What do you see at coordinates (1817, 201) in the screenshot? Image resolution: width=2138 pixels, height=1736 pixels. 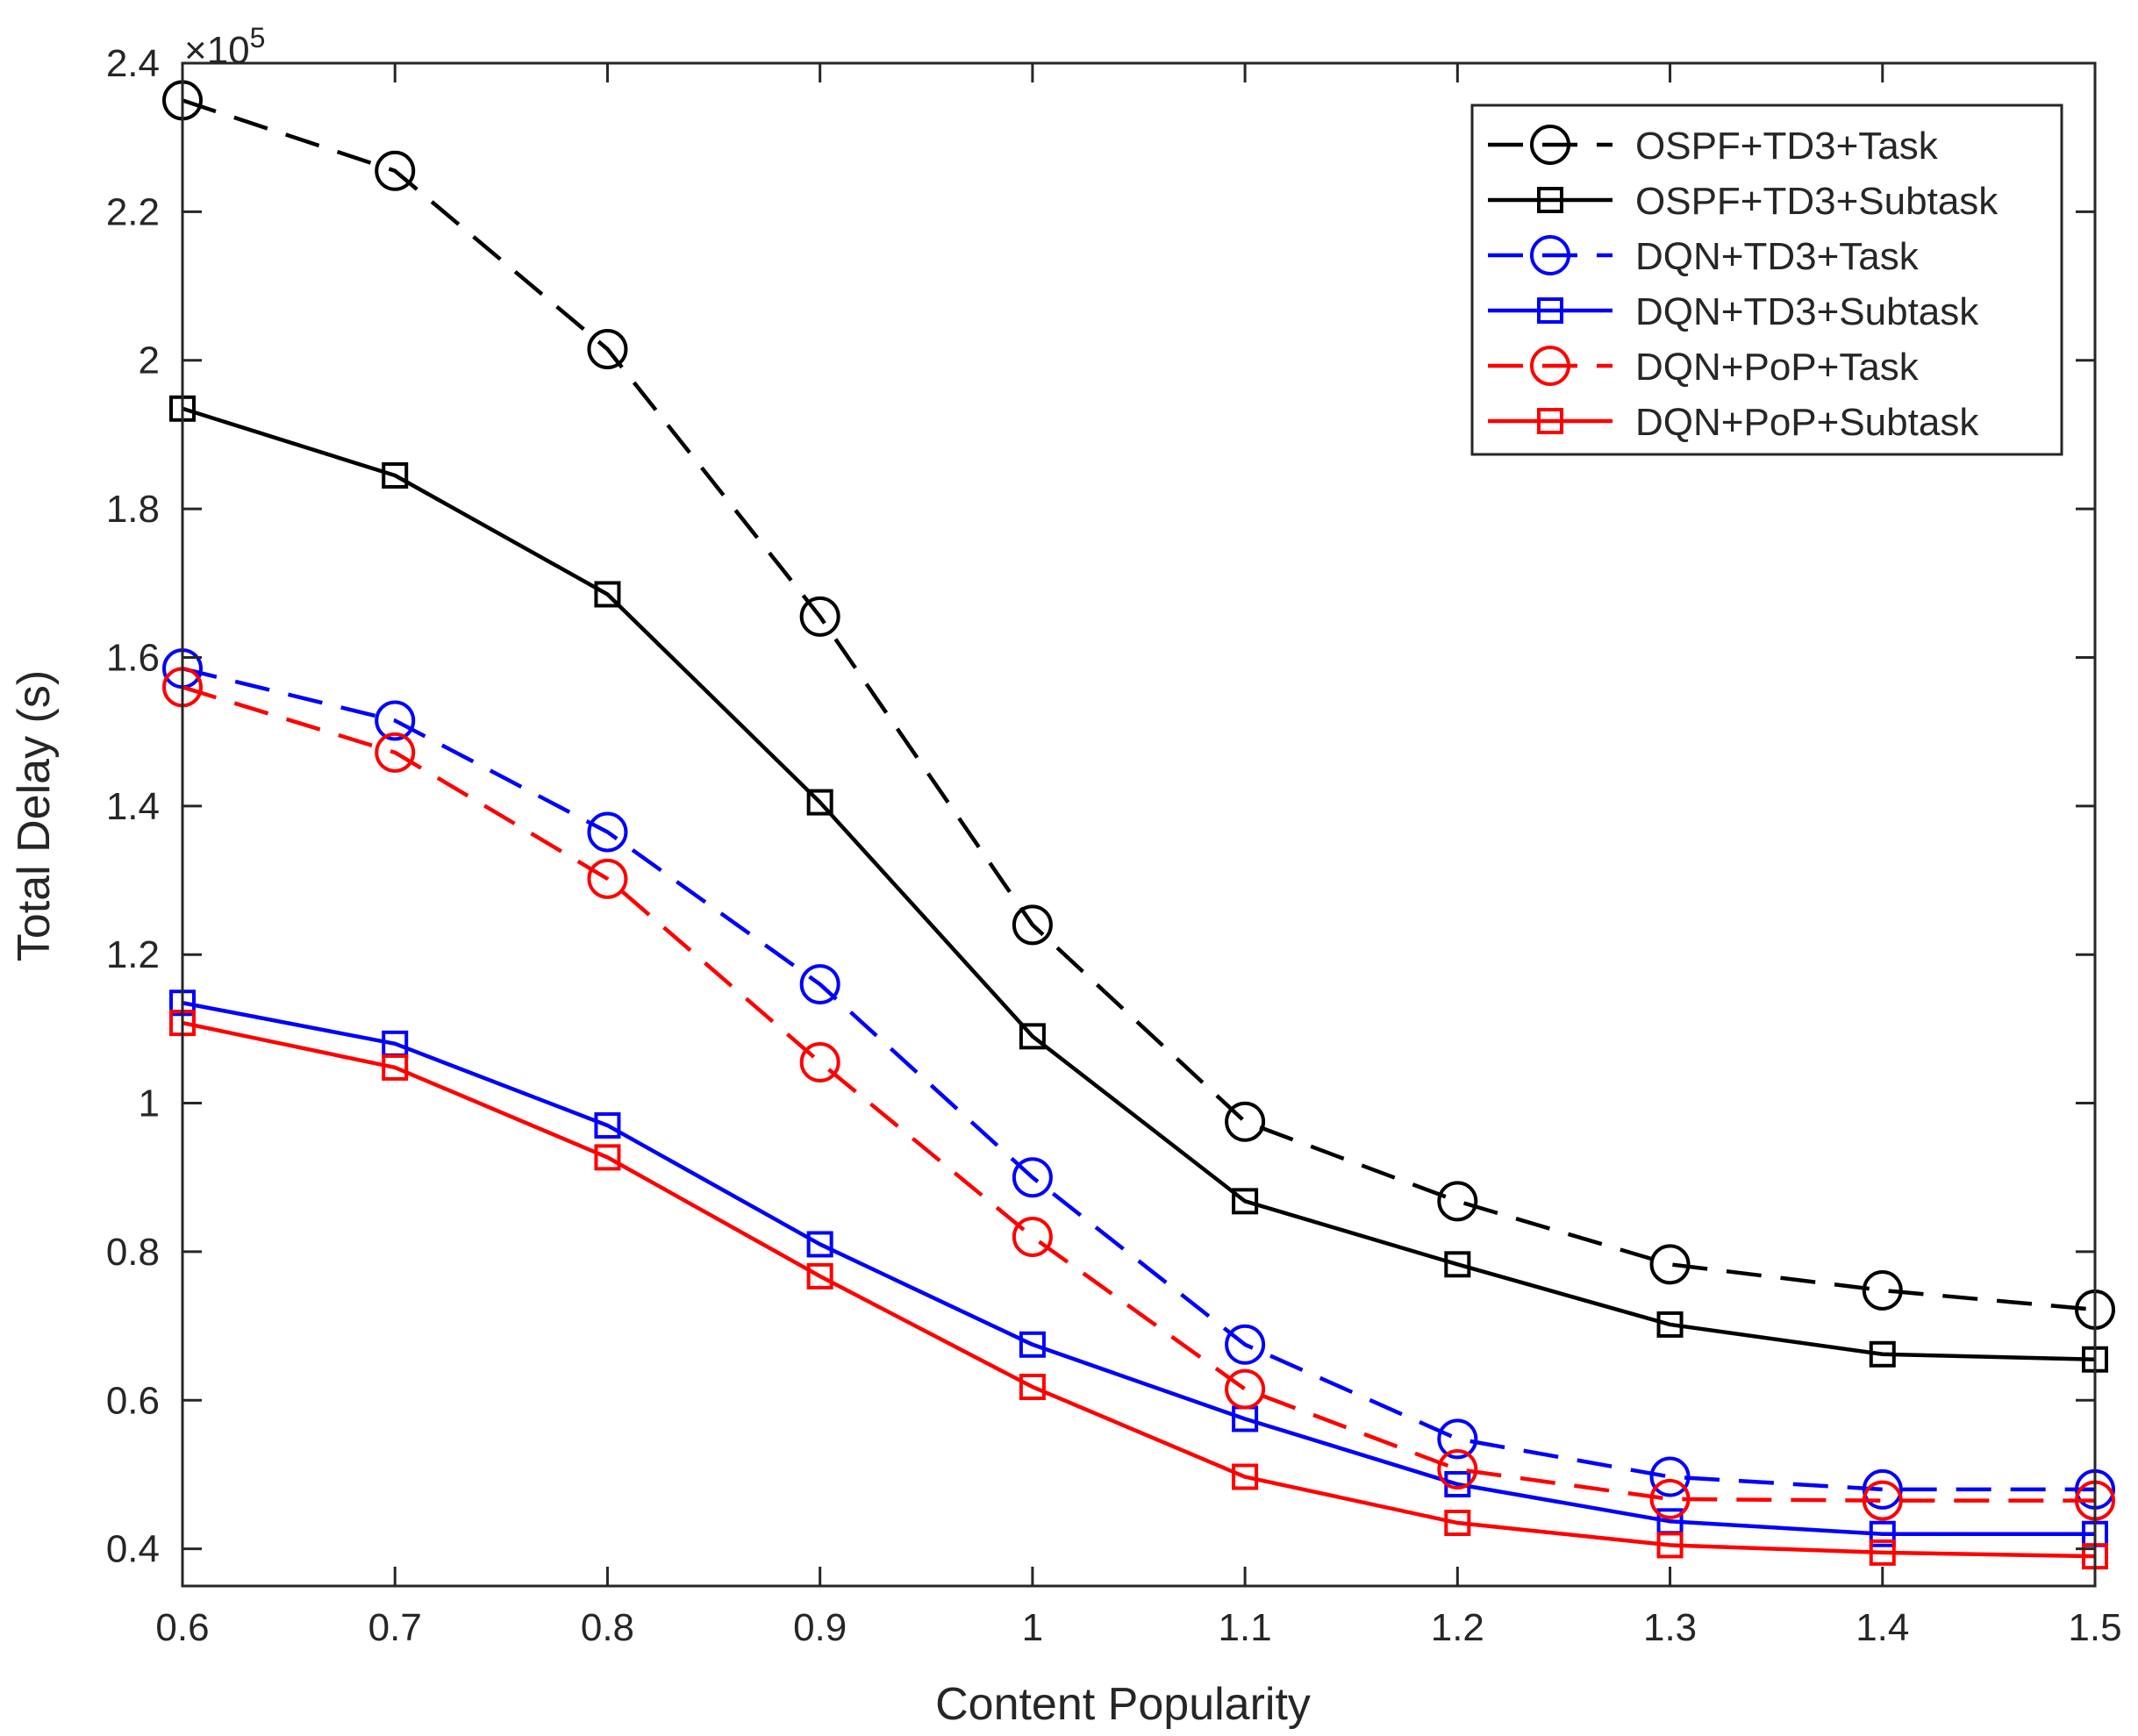 I see `legend-label: OSPF+TD3+Subtask` at bounding box center [1817, 201].